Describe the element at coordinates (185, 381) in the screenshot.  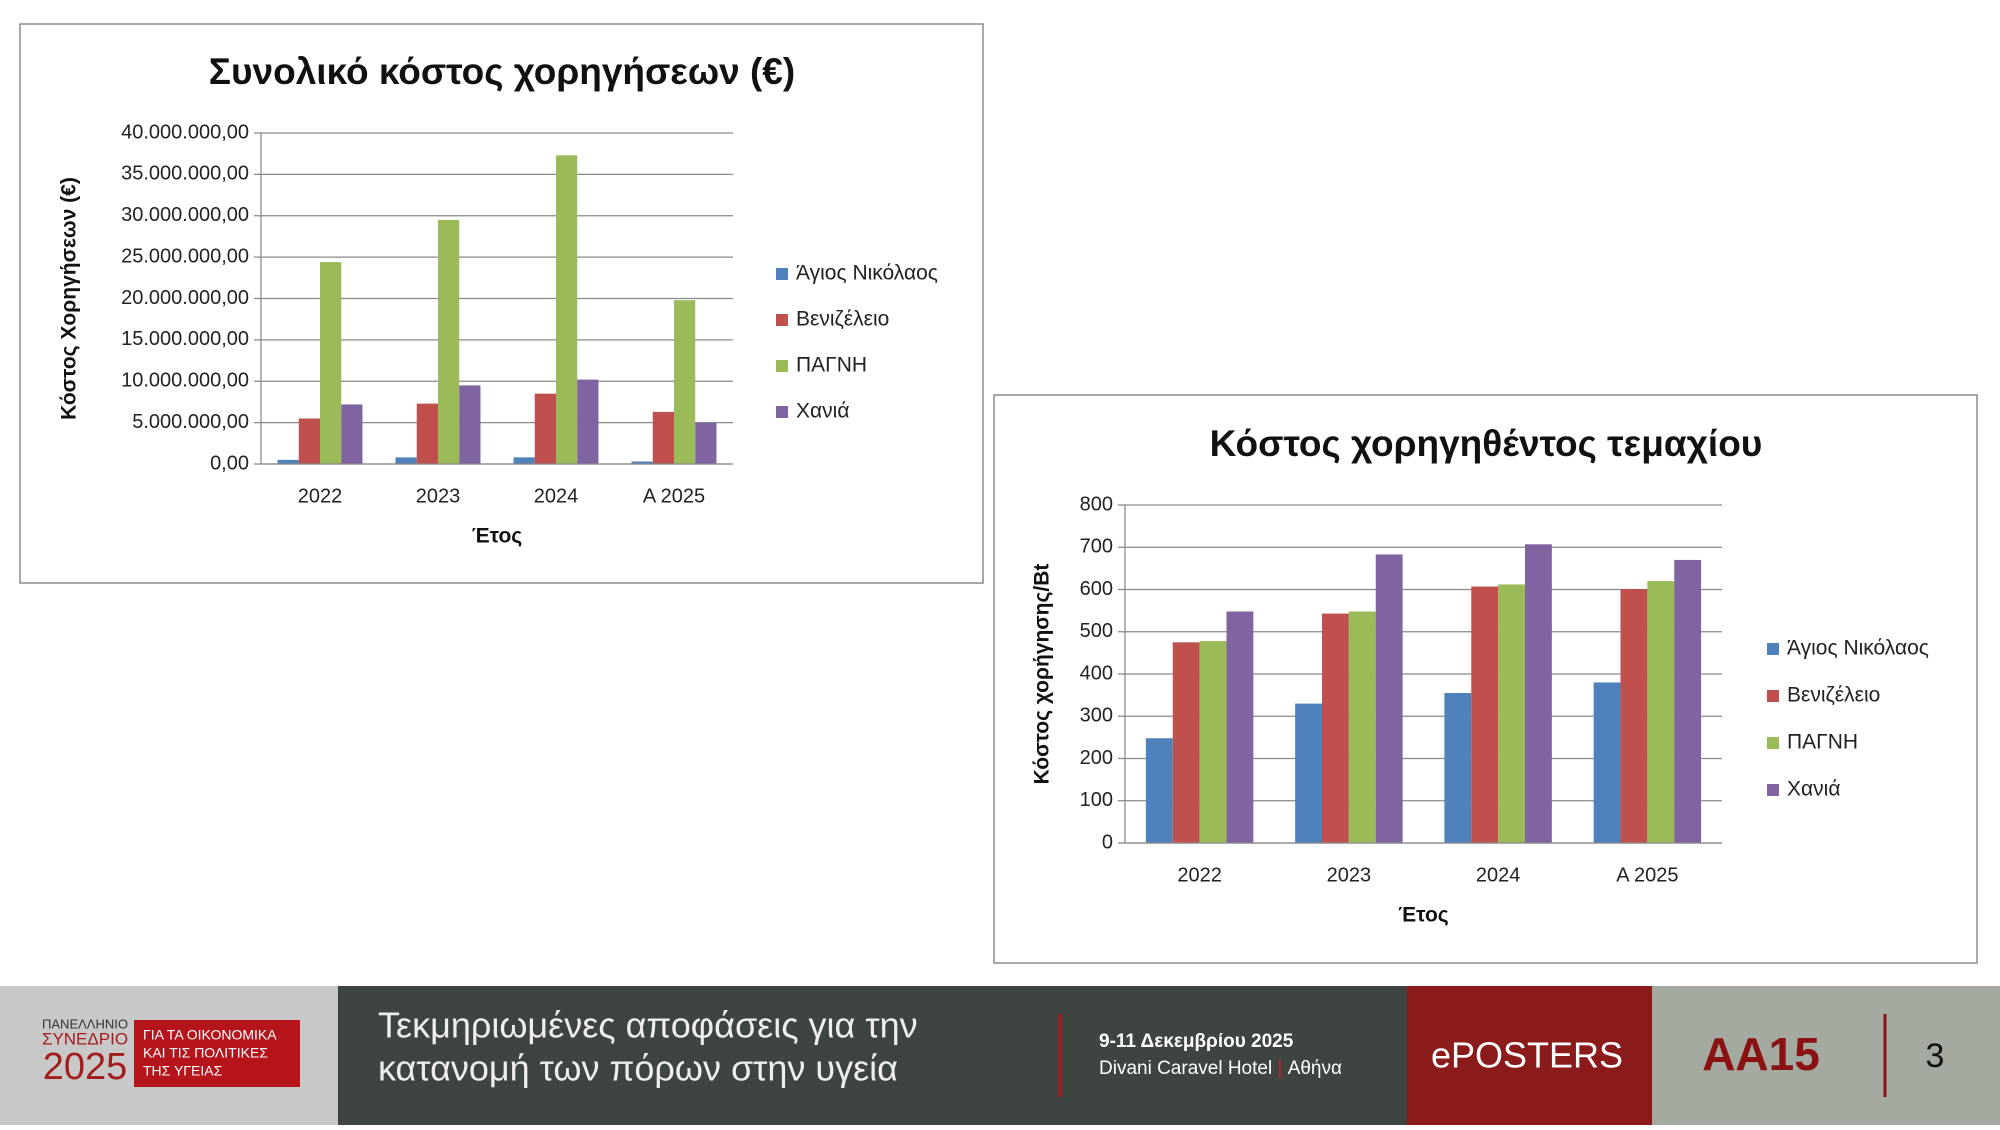
I see `y-tick-label: 10.000.000,00` at that location.